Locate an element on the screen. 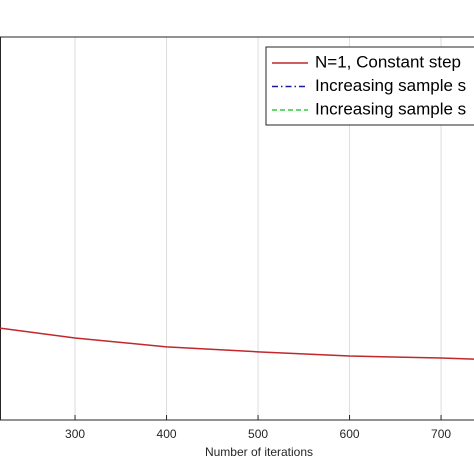  x-tick-label: 500 is located at coordinates (258, 434).